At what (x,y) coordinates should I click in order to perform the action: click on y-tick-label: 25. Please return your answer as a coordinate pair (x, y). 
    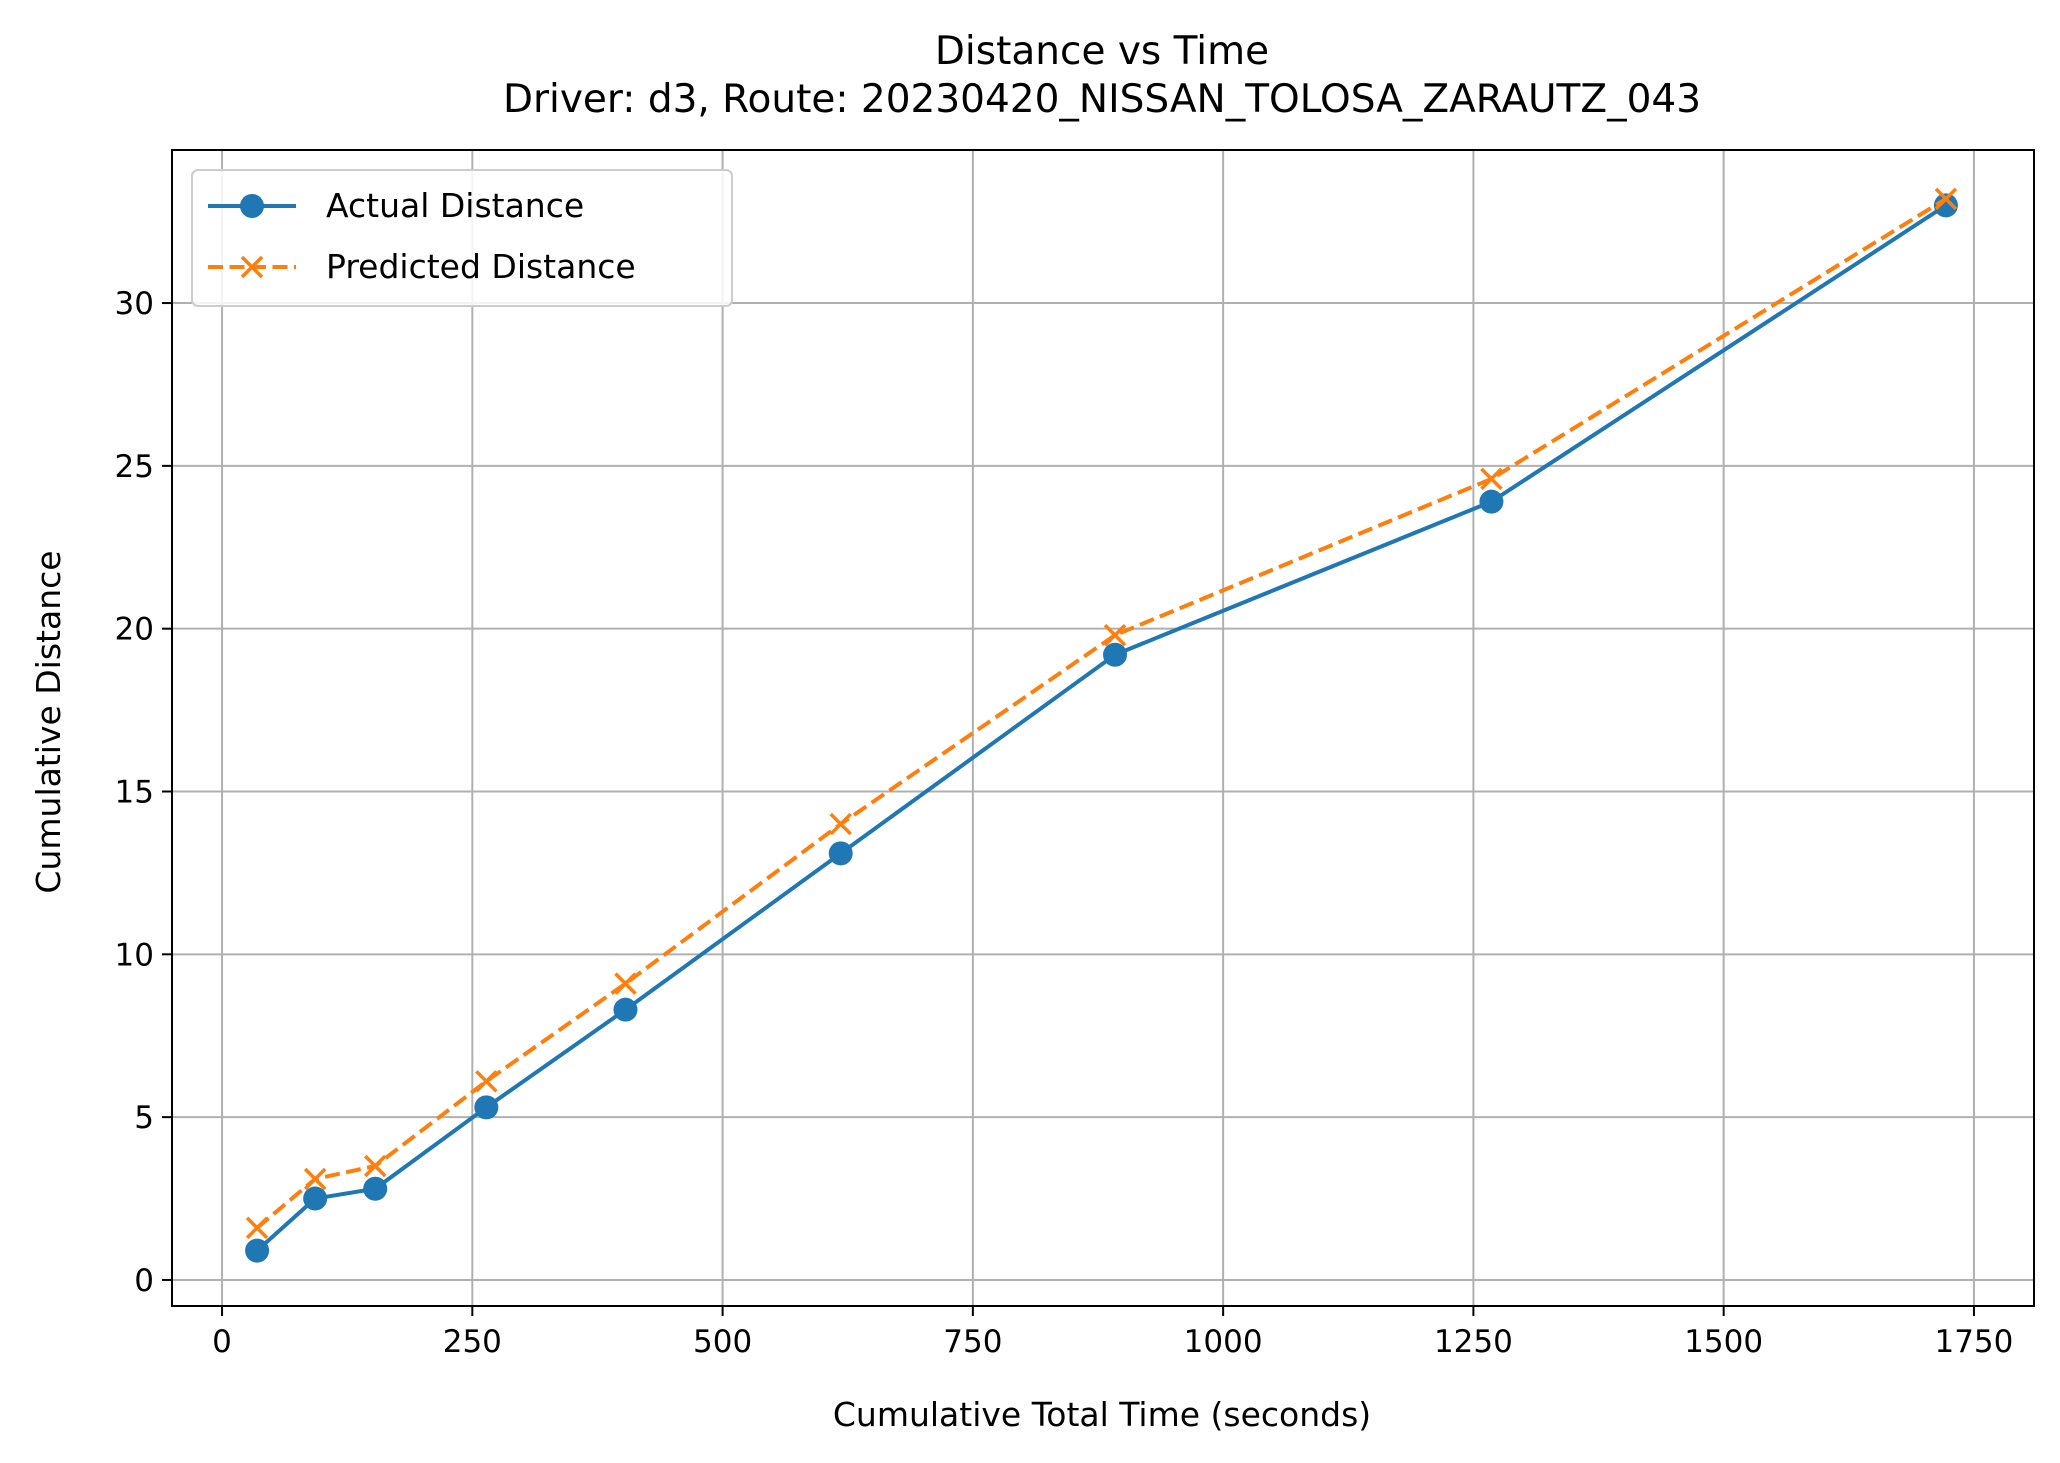
    Looking at the image, I should click on (134, 467).